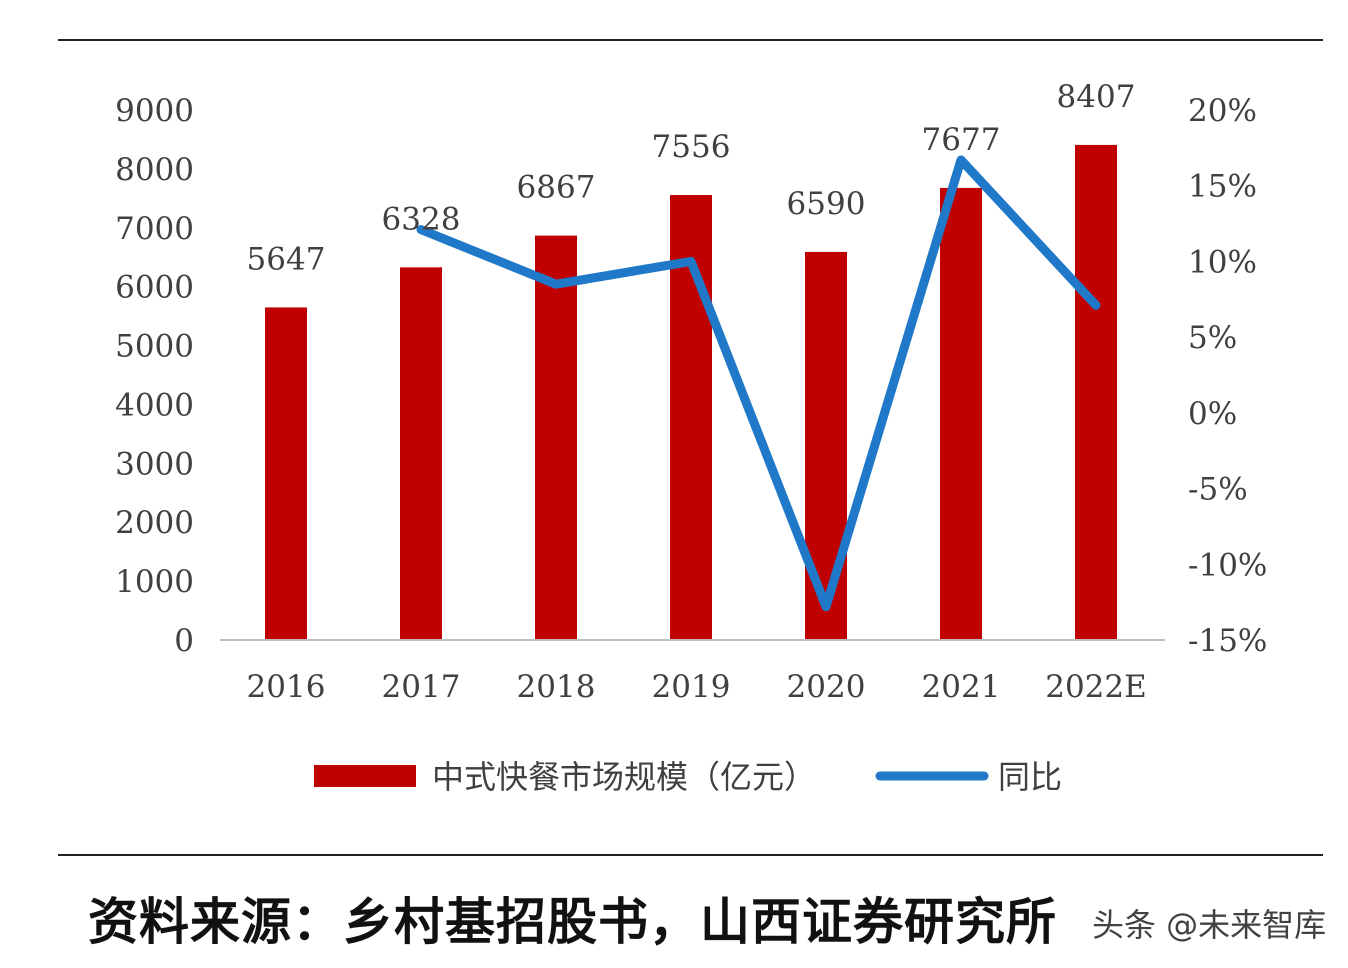 The image size is (1348, 968). What do you see at coordinates (556, 188) in the screenshot?
I see `data-label-2018: 6867` at bounding box center [556, 188].